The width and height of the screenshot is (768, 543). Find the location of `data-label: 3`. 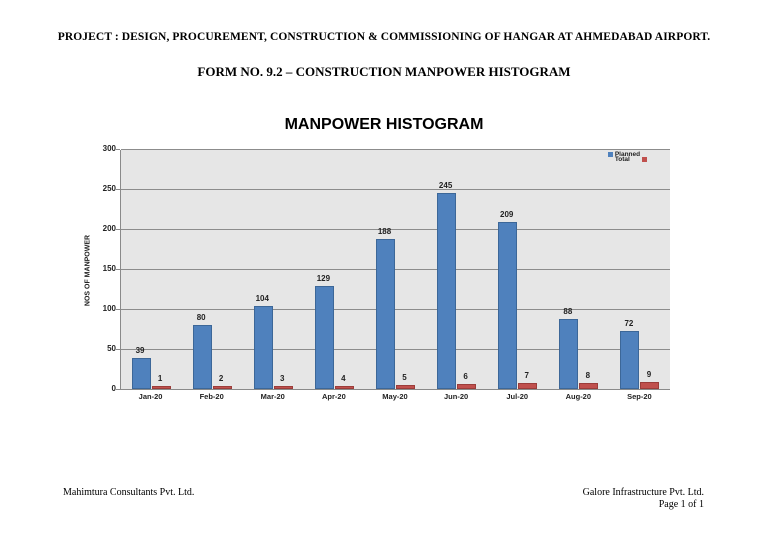

data-label: 3 is located at coordinates (282, 378).